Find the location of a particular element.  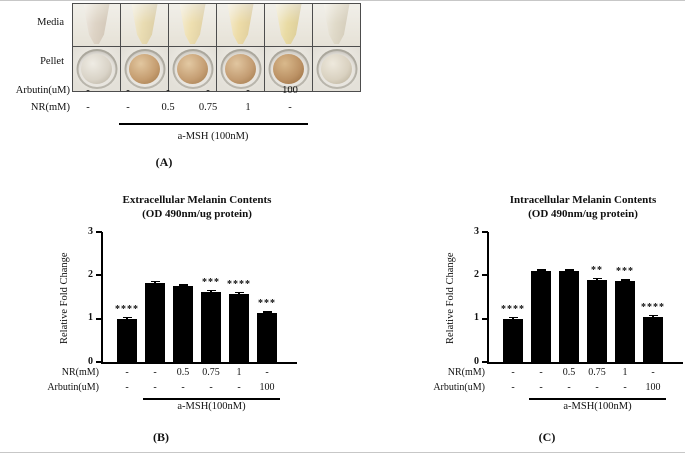

y-tick-label: 3 is located at coordinates (476, 231).